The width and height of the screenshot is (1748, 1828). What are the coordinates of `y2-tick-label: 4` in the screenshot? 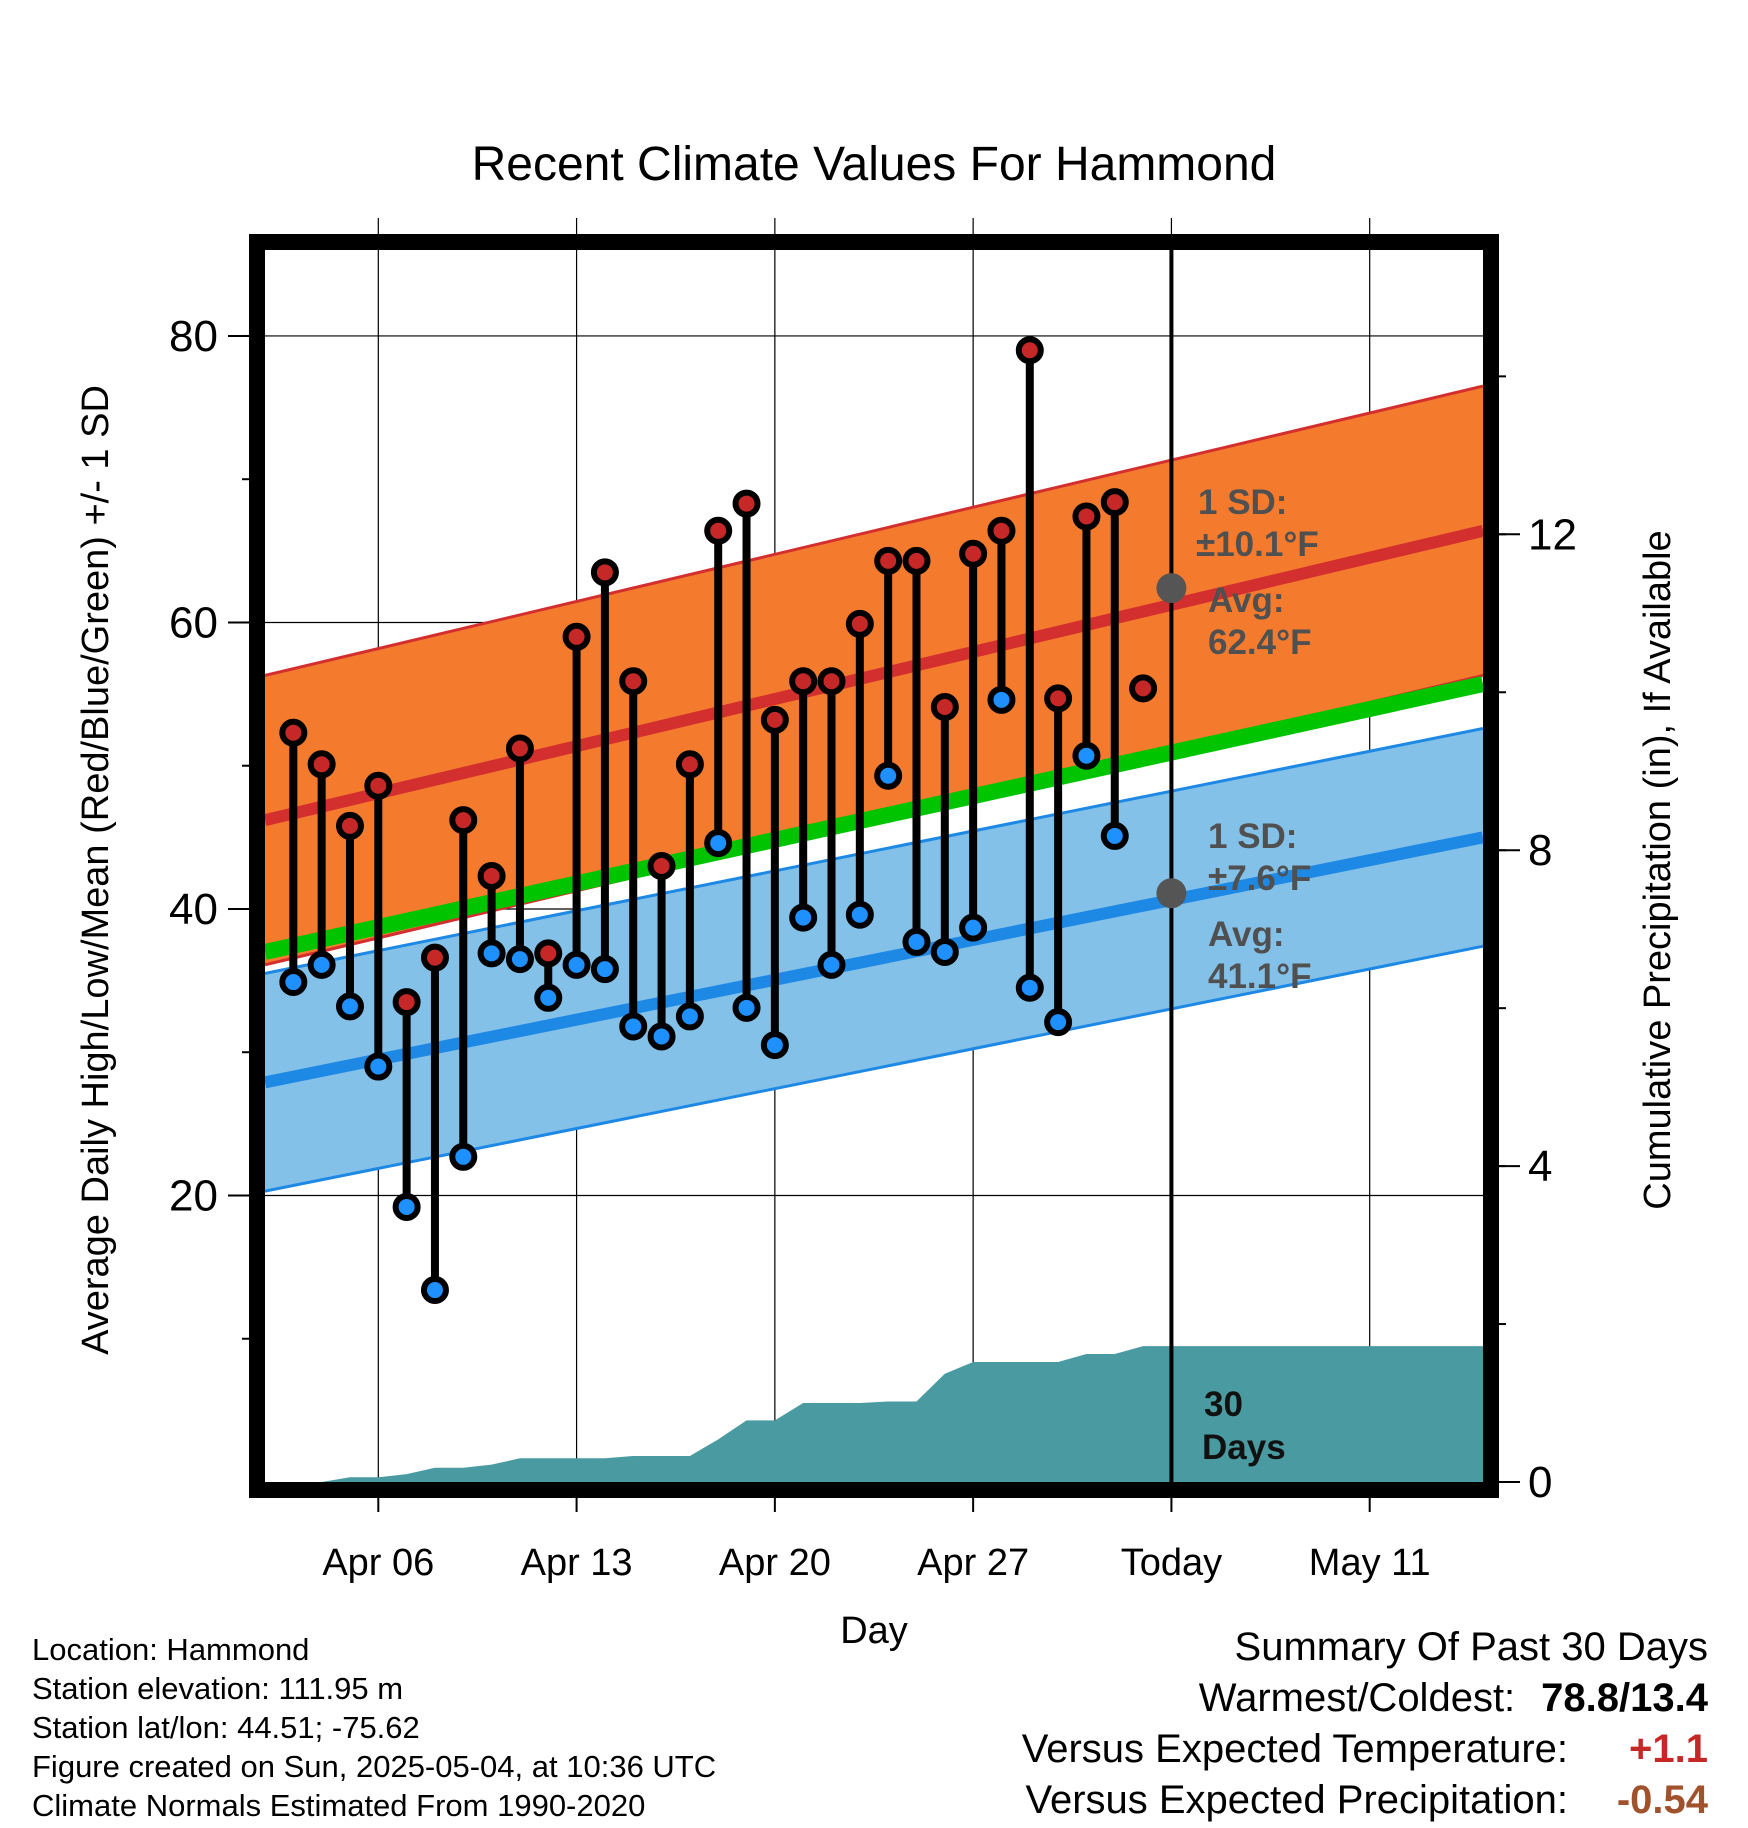 It's located at (1540, 1166).